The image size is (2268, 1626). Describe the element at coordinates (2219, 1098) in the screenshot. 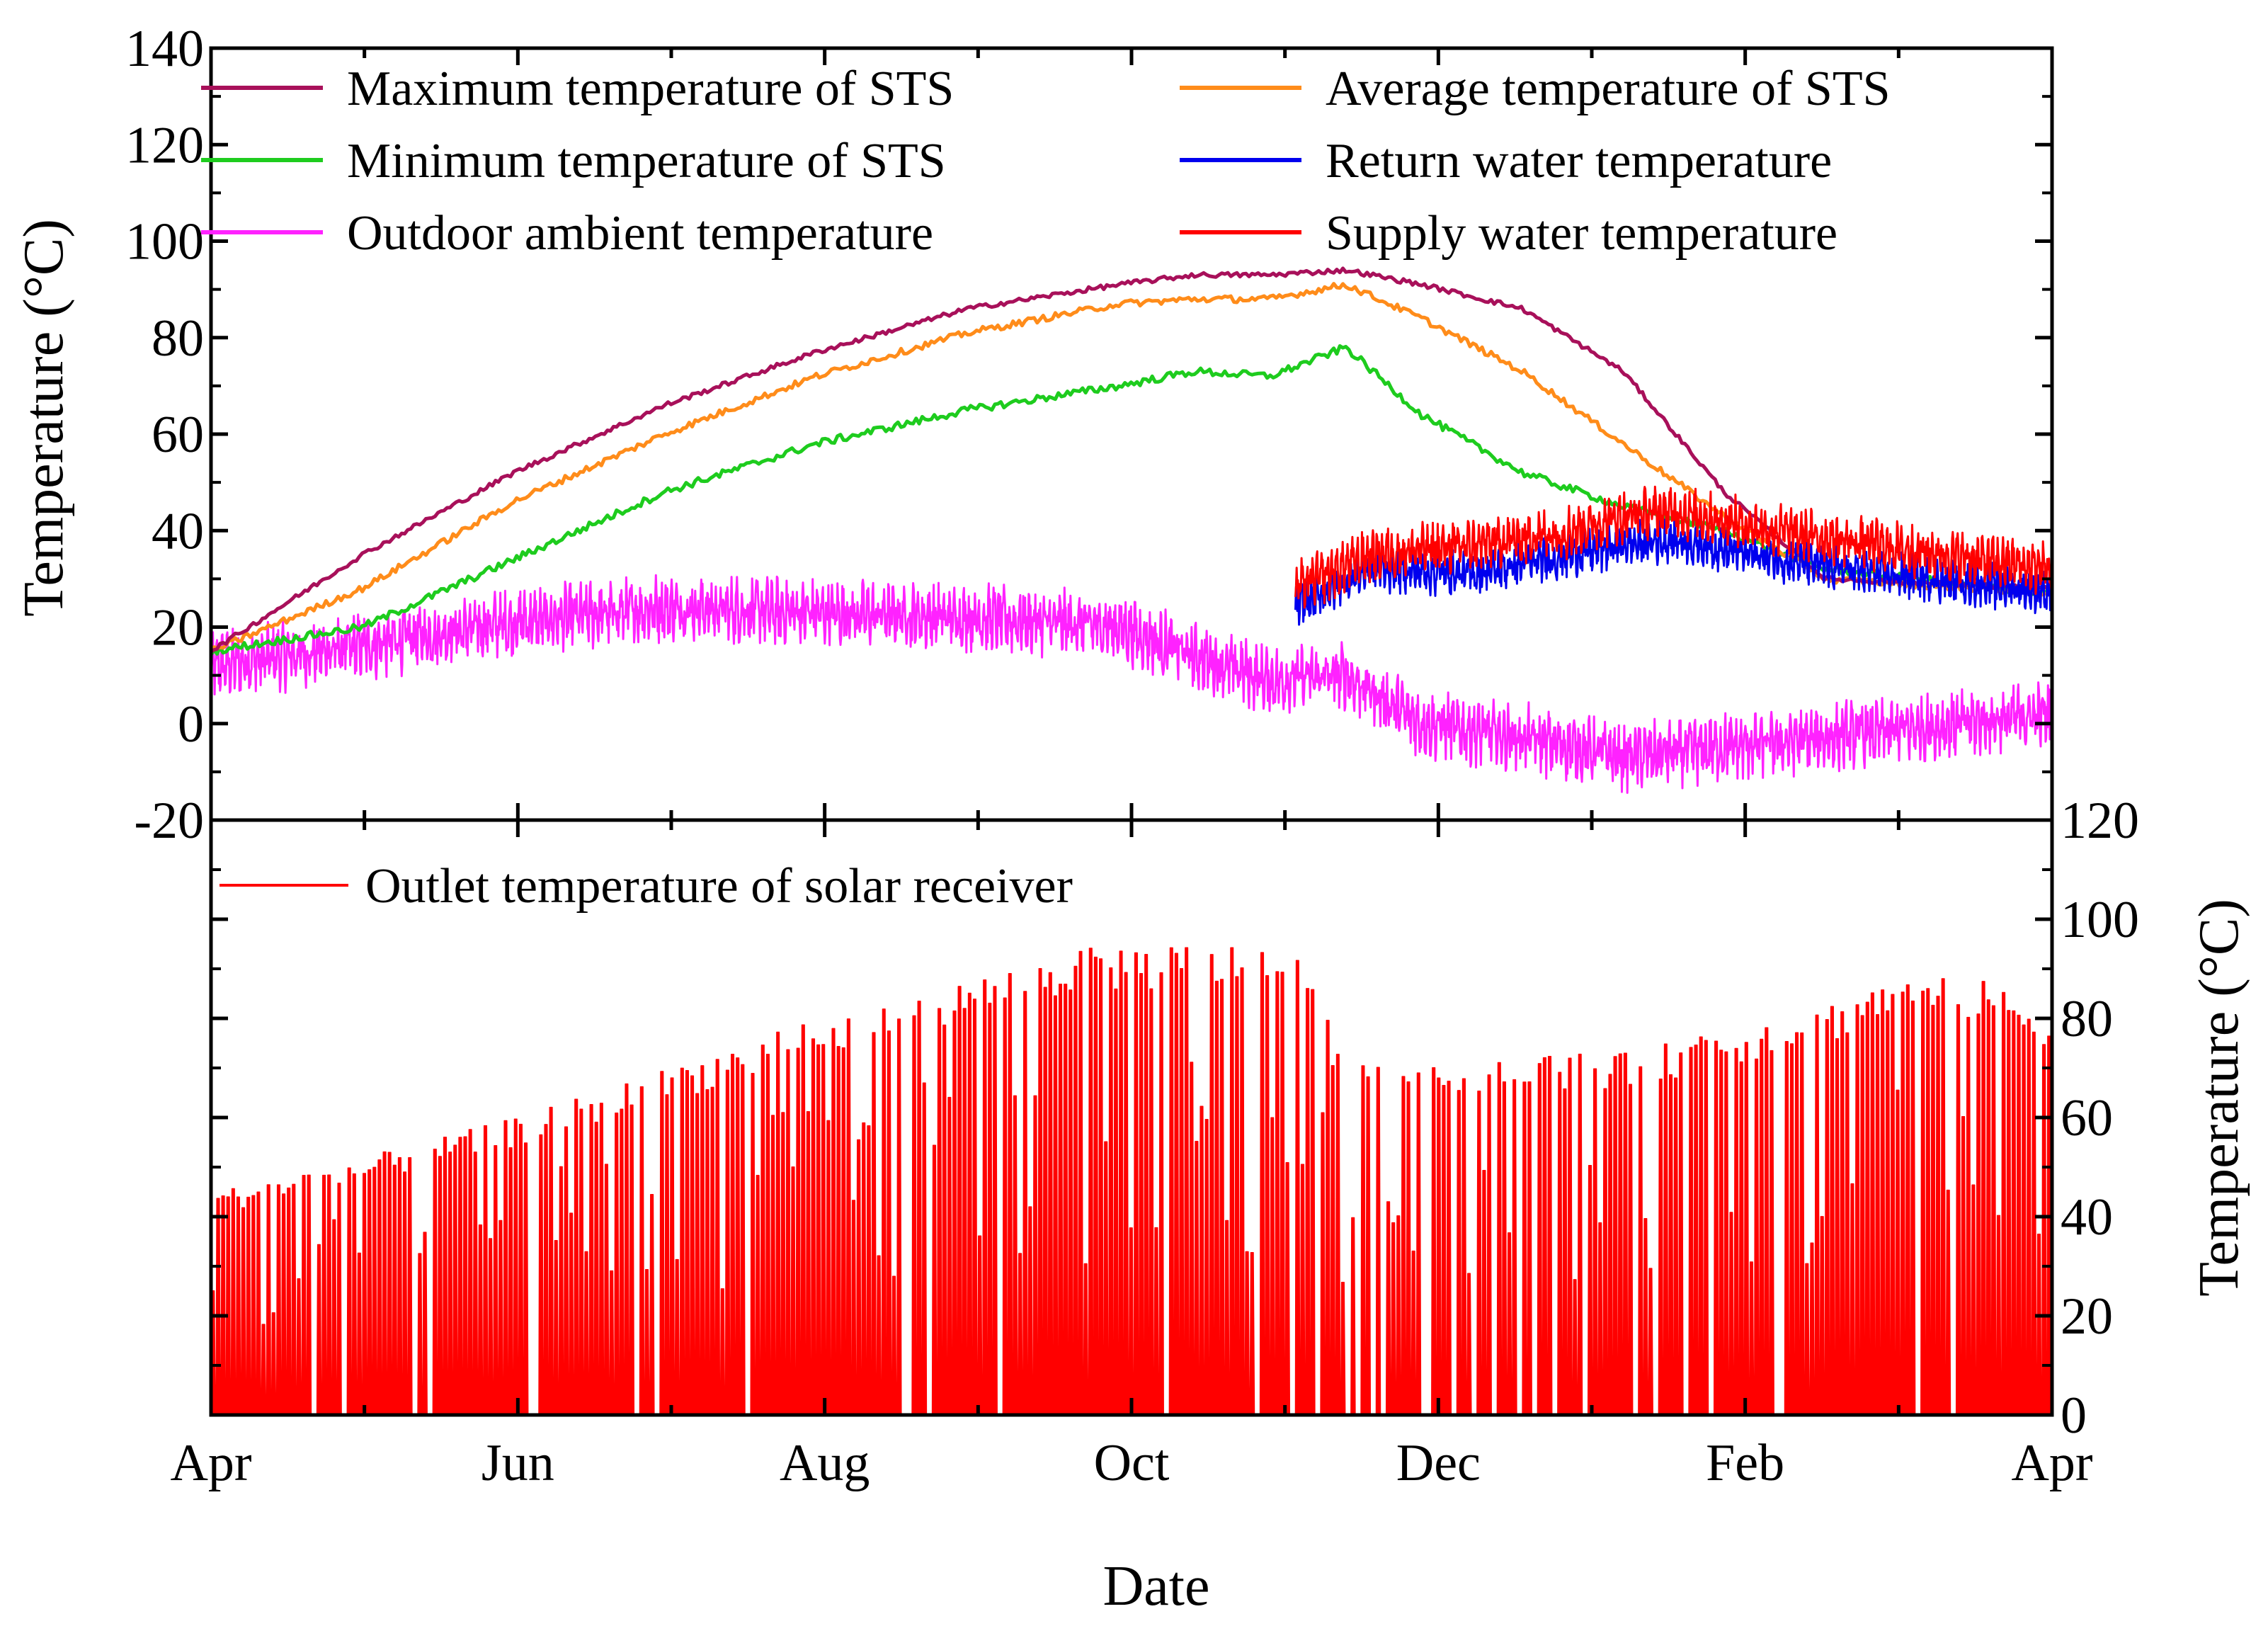

I see `lower-y-axis-label: Temperature (°C)` at that location.